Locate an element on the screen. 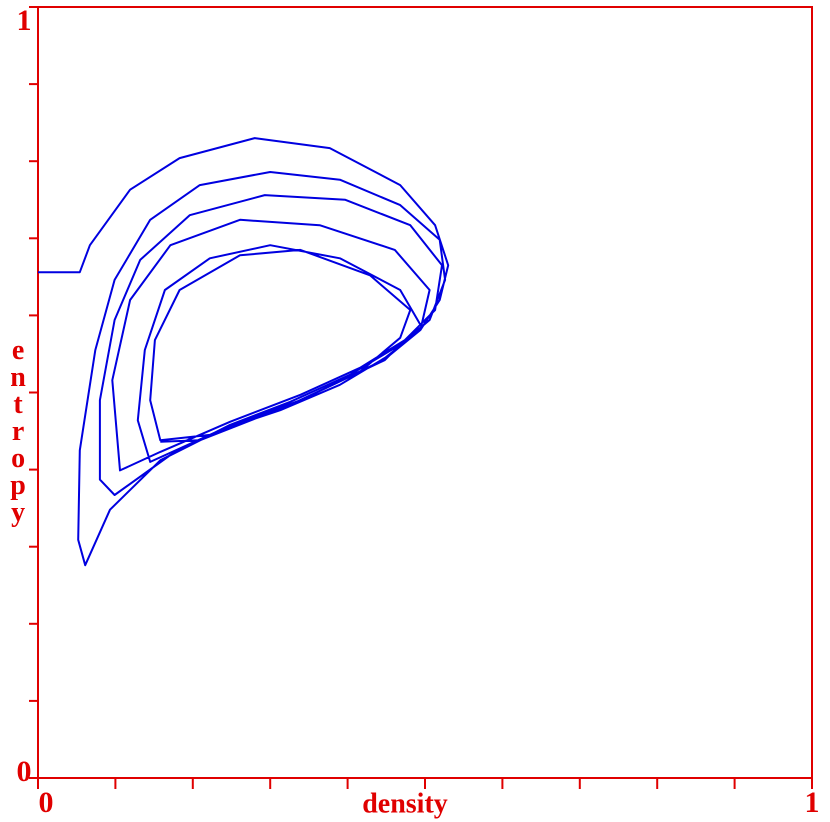 The height and width of the screenshot is (822, 830). x-tick-label: 1 is located at coordinates (812, 802).